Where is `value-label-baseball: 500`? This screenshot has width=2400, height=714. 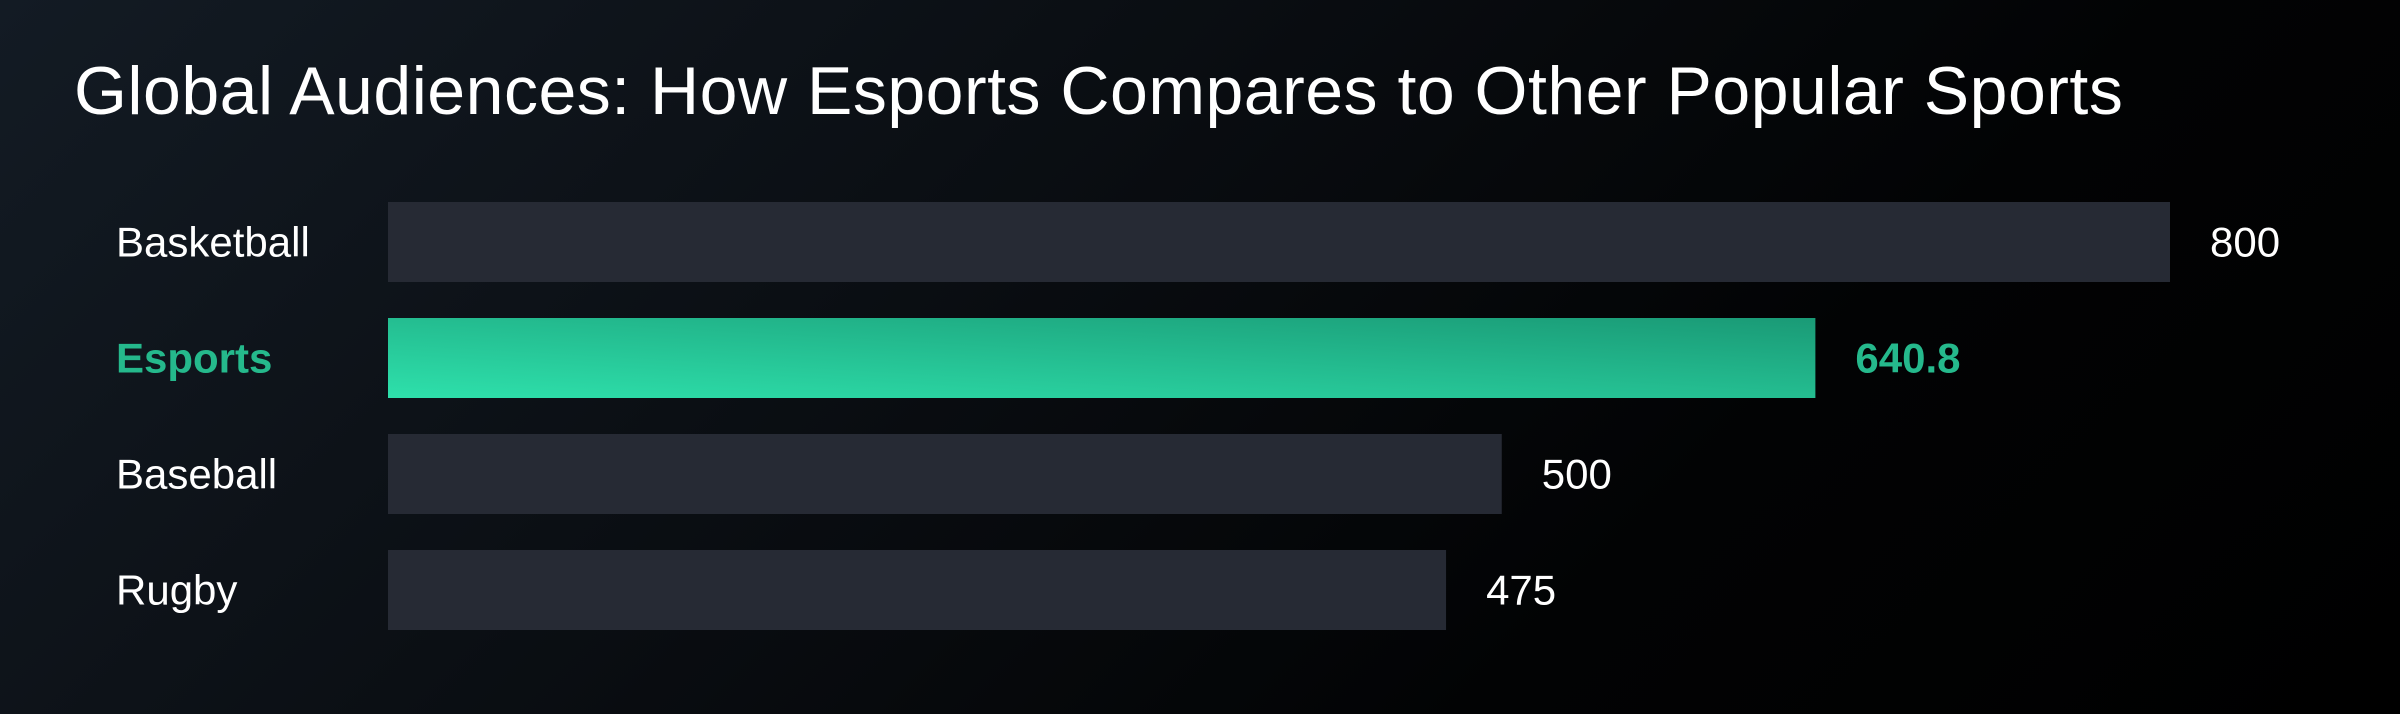
value-label-baseball: 500 is located at coordinates (1577, 474).